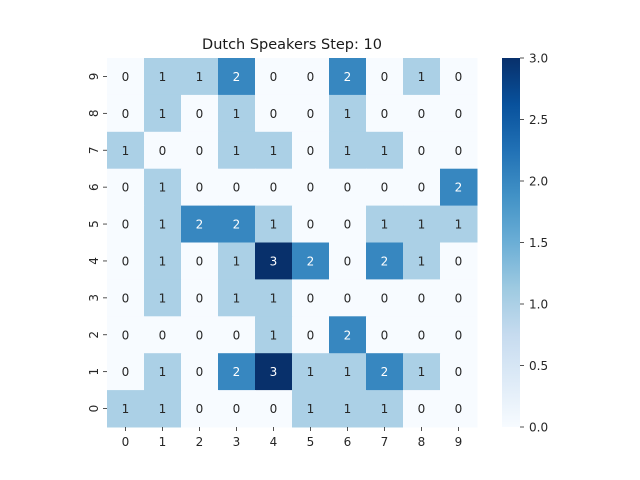  What do you see at coordinates (200, 442) in the screenshot?
I see `x-tick-label: 2` at bounding box center [200, 442].